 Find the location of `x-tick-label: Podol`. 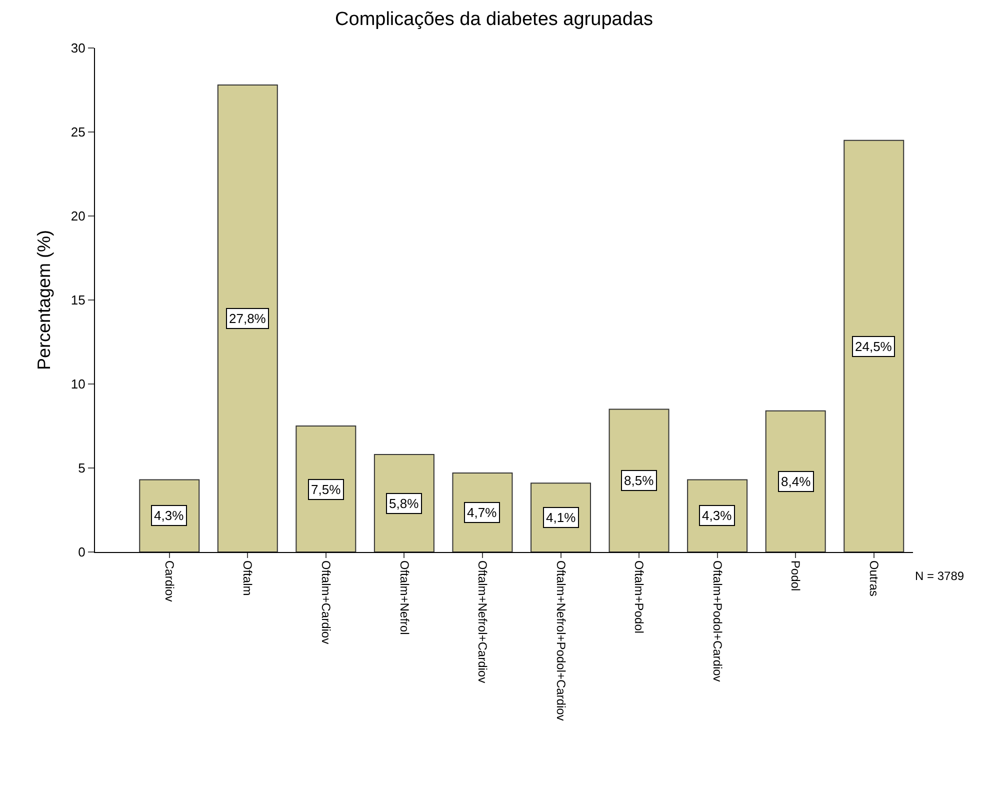

x-tick-label: Podol is located at coordinates (795, 576).